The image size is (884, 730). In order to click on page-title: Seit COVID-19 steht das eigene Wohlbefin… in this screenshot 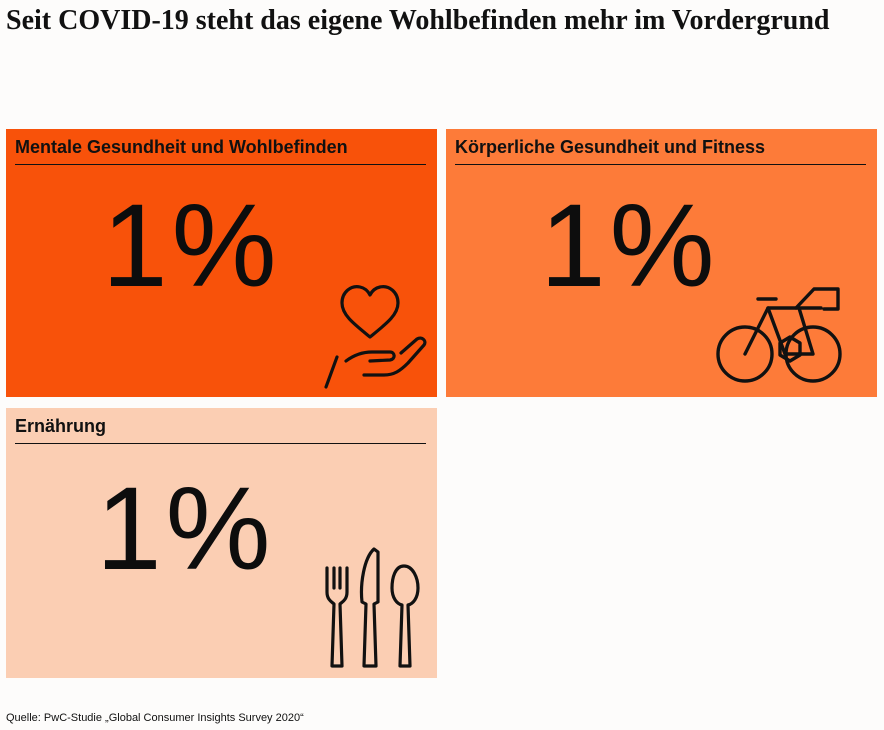, I will do `click(418, 20)`.